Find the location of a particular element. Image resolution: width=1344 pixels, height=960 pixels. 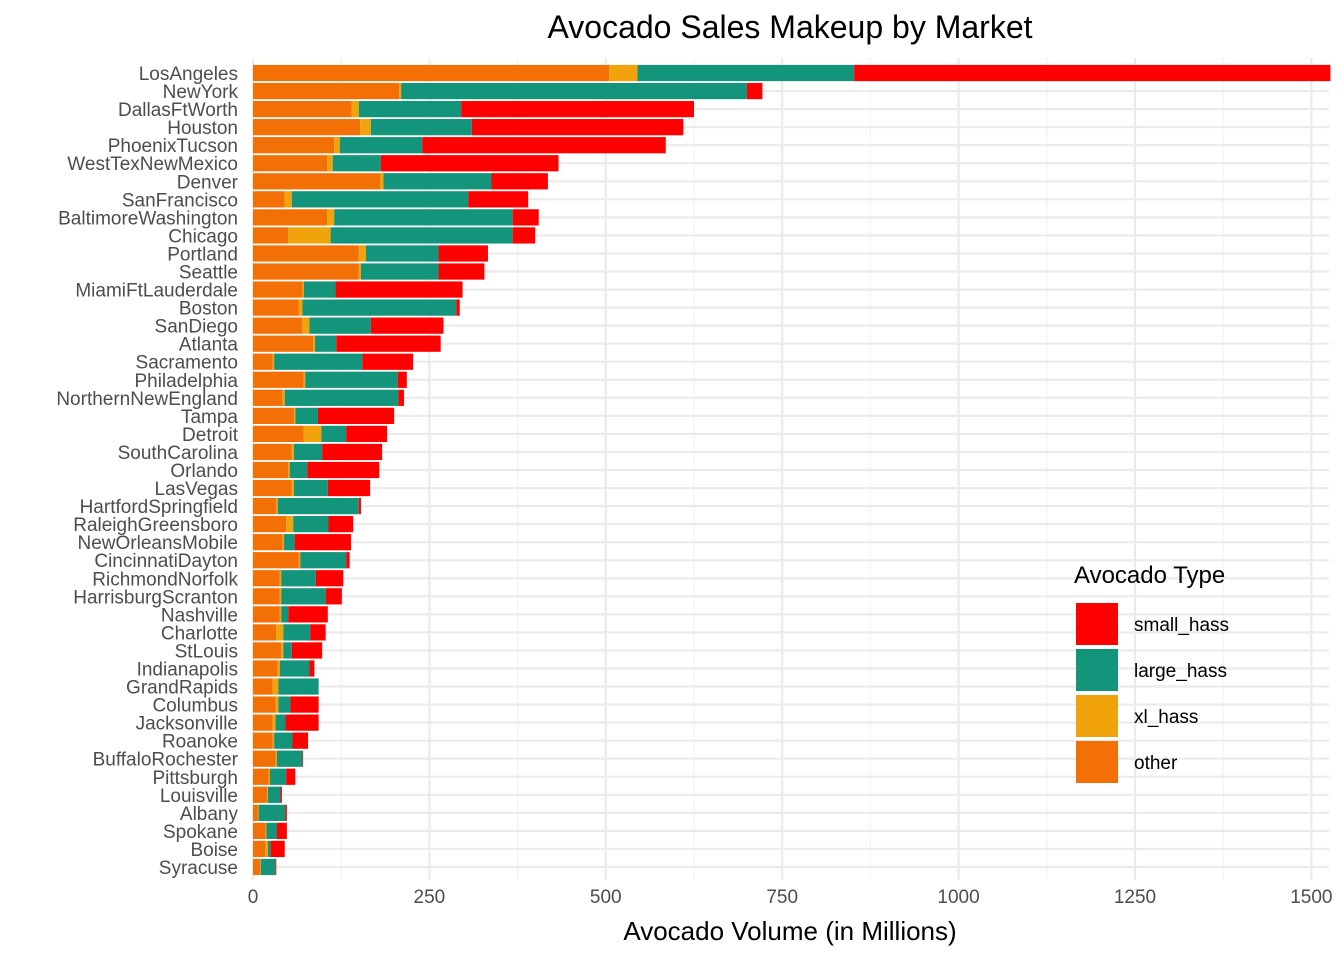

y-tick-label: Columbus is located at coordinates (195, 706).